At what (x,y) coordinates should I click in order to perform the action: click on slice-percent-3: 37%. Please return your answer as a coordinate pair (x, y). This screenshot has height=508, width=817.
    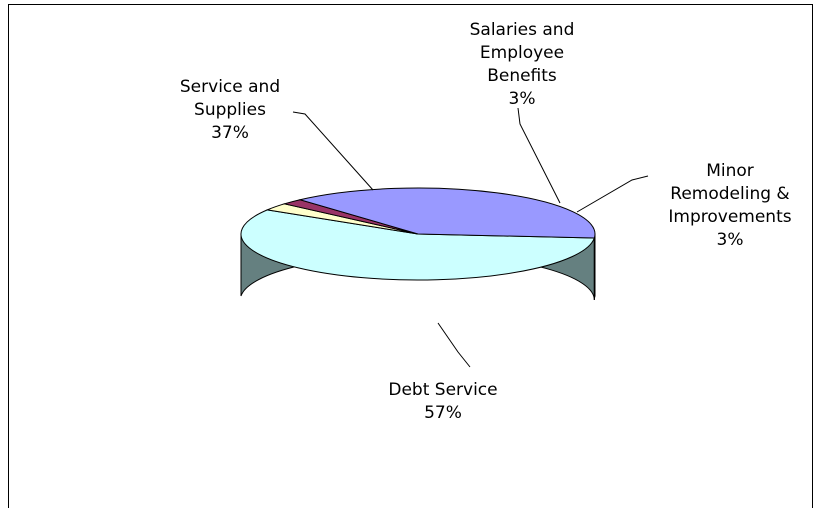
    Looking at the image, I should click on (230, 133).